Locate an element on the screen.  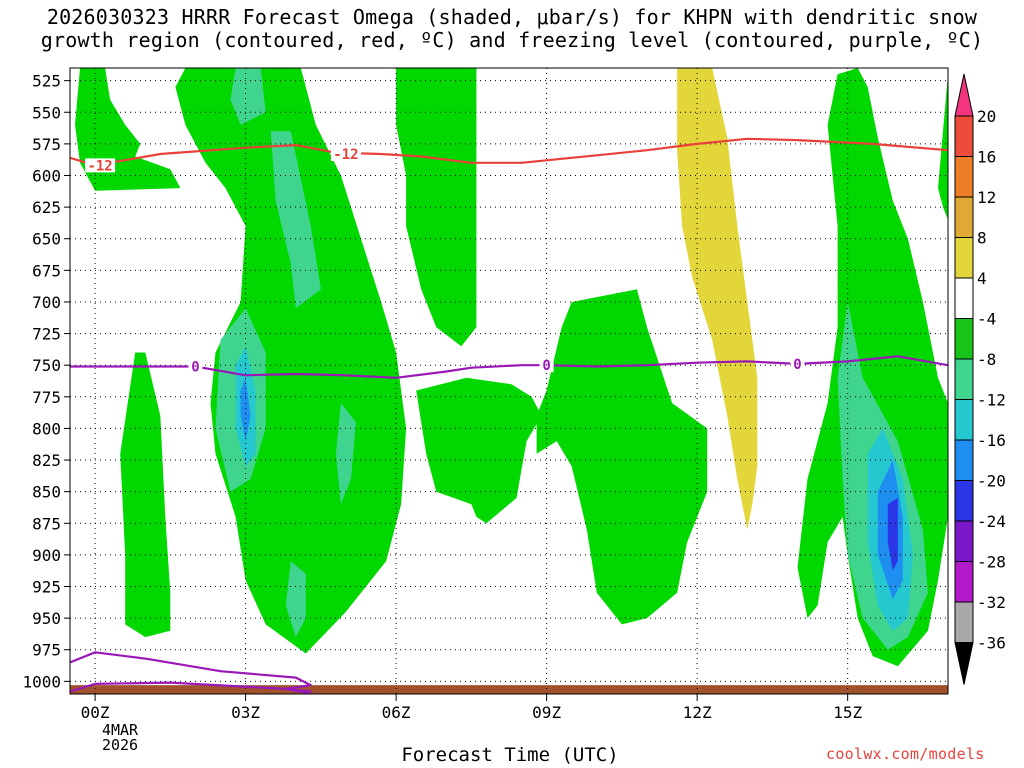
y-tick-label: 650 is located at coordinates (46, 239).